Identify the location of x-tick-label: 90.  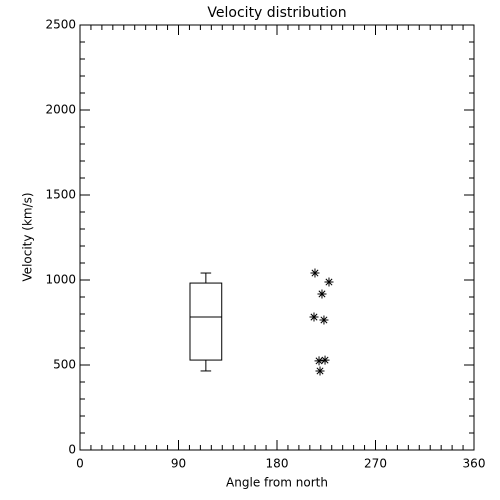
(178, 464).